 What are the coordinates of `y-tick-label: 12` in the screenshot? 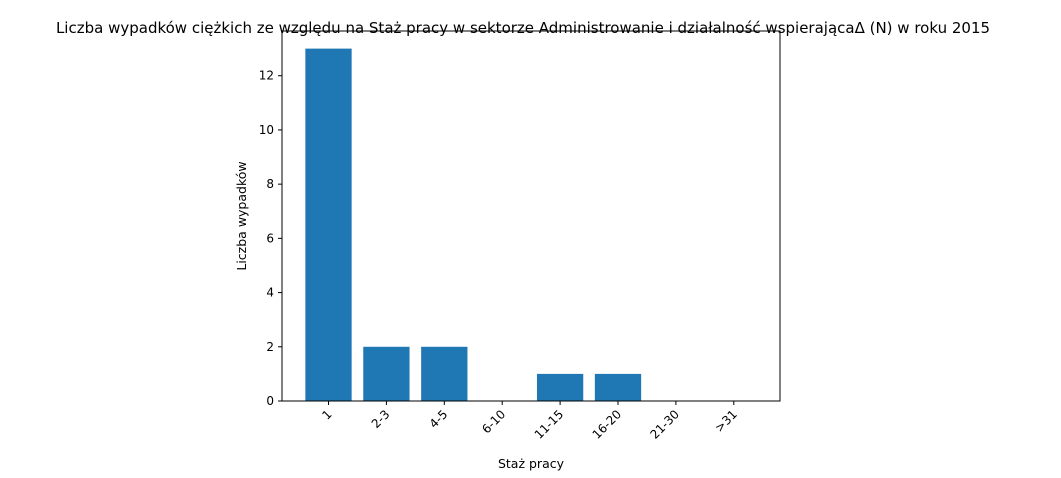 It's located at (266, 76).